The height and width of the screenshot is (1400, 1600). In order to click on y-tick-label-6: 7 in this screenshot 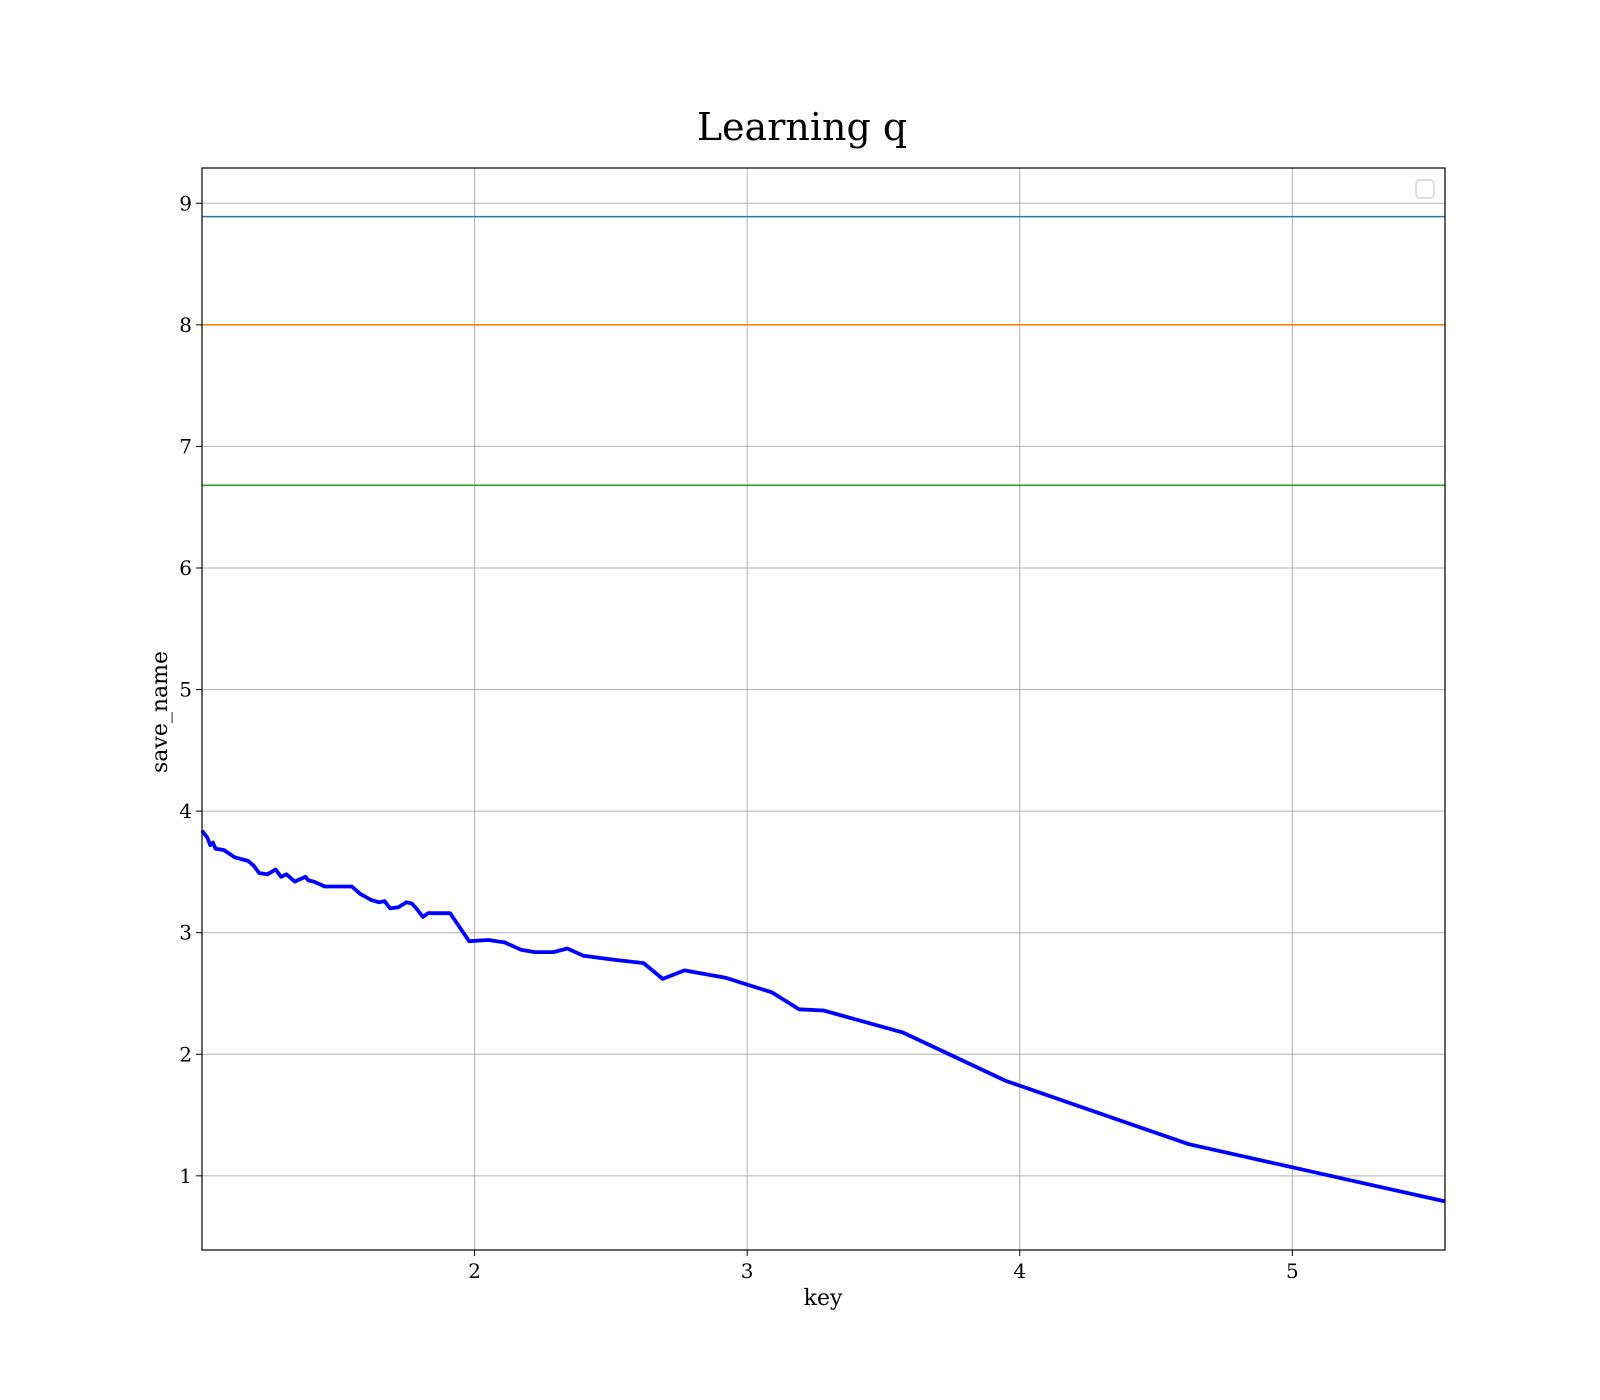, I will do `click(185, 446)`.